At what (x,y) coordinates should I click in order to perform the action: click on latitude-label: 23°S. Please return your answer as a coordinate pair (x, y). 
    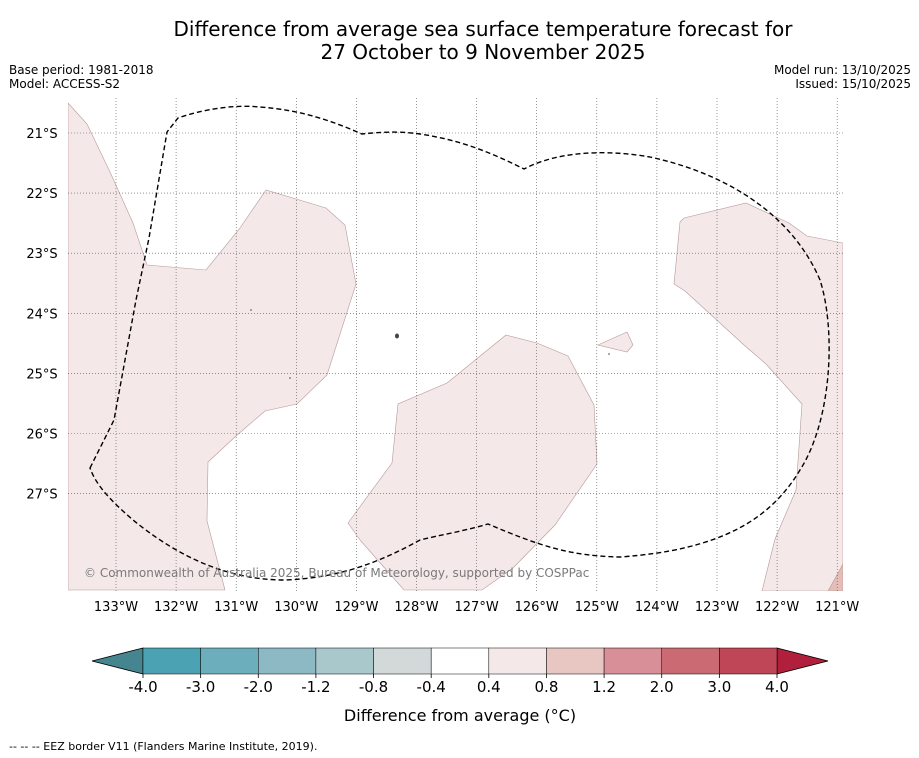
    Looking at the image, I should click on (41, 254).